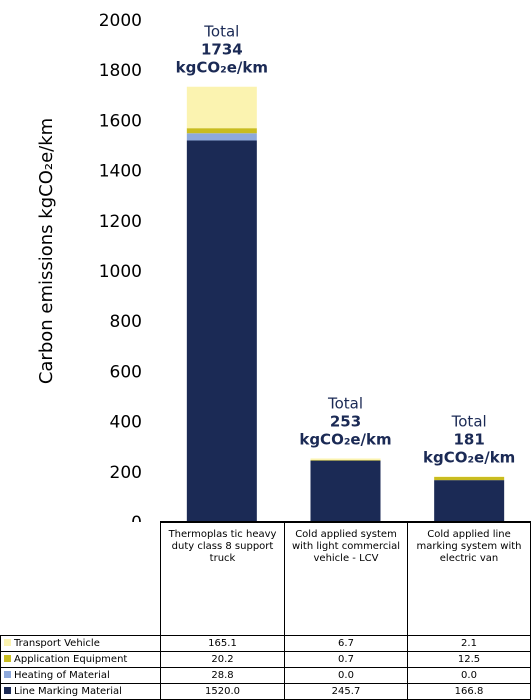 The width and height of the screenshot is (531, 700). Describe the element at coordinates (120, 21) in the screenshot. I see `y-tick-label: 2000` at that location.